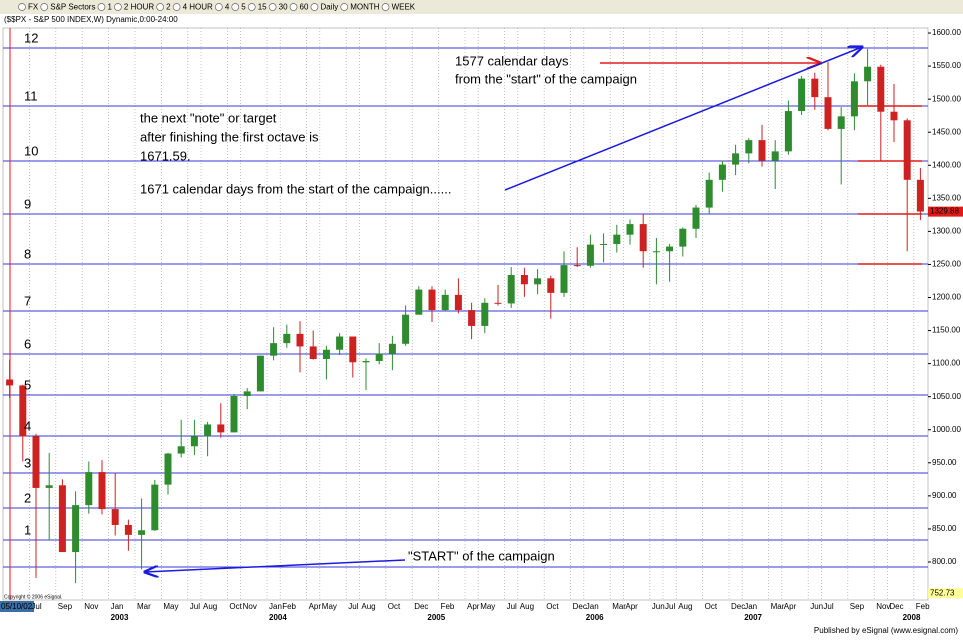  What do you see at coordinates (942, 592) in the screenshot?
I see `low-price-label: 752.73` at bounding box center [942, 592].